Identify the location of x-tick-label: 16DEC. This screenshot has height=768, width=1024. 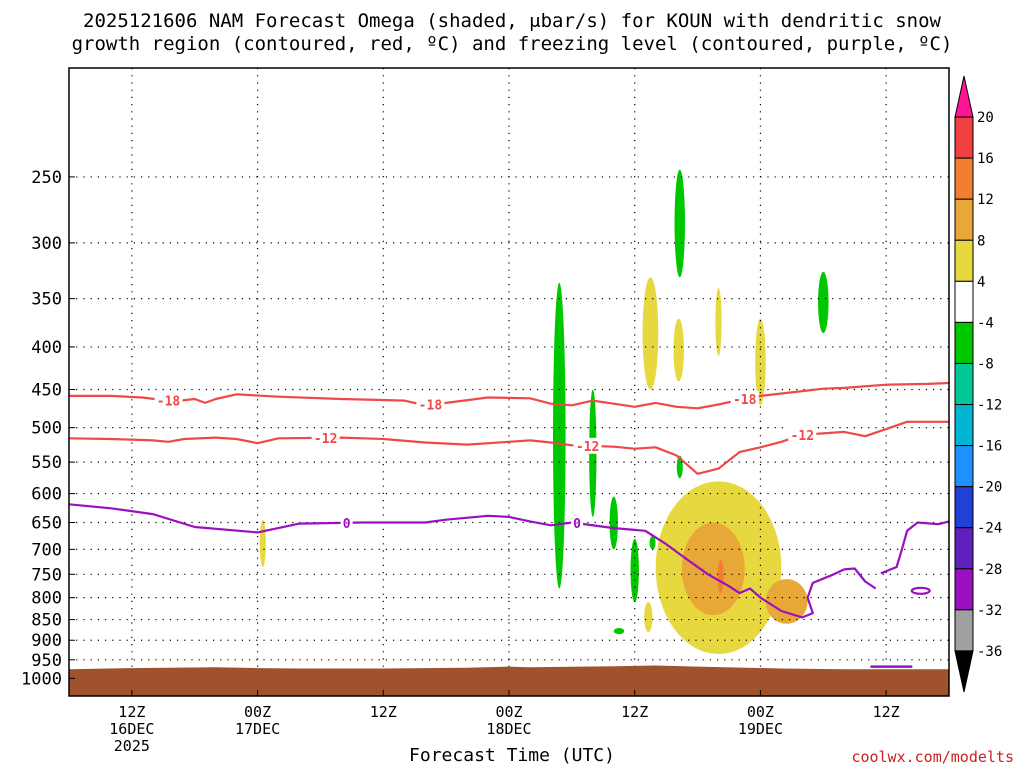
(131, 729).